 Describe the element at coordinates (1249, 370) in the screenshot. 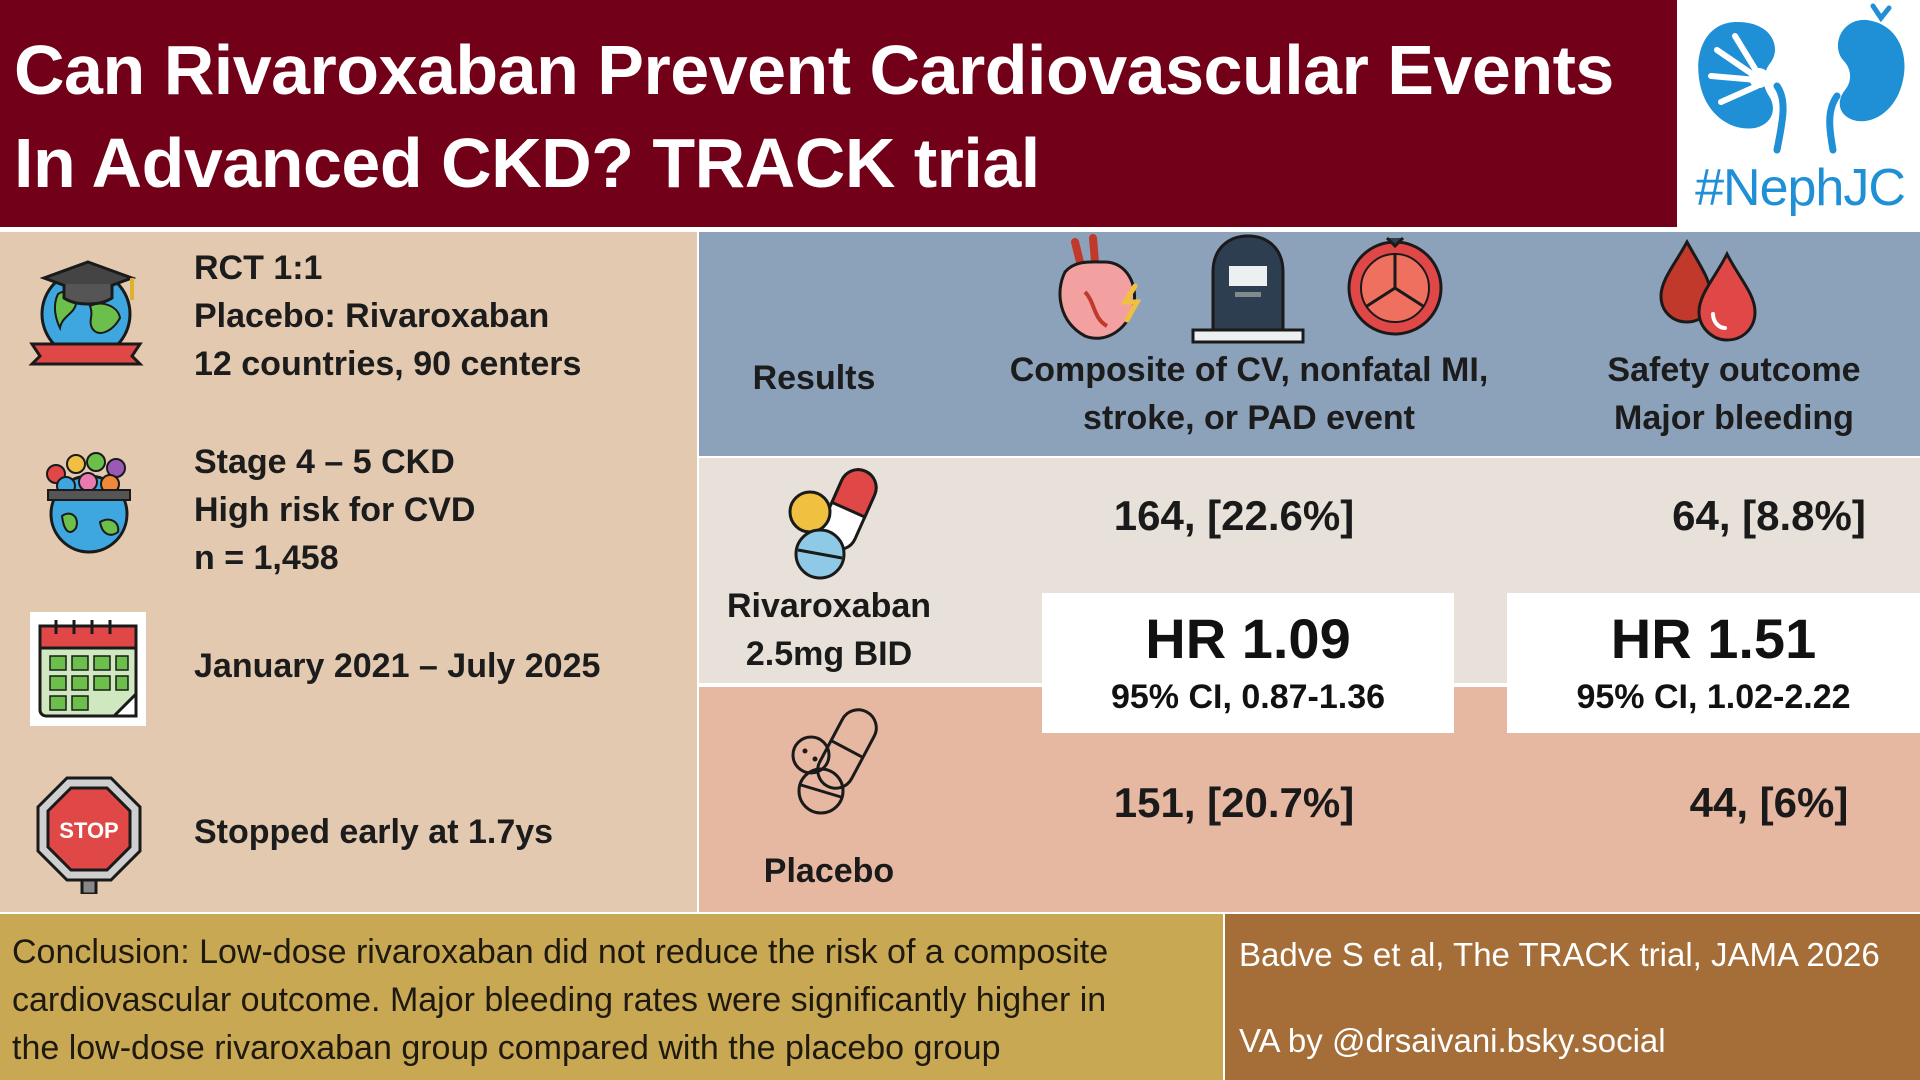

I see `header-line: Composite of CV, nonfatal MI,` at that location.